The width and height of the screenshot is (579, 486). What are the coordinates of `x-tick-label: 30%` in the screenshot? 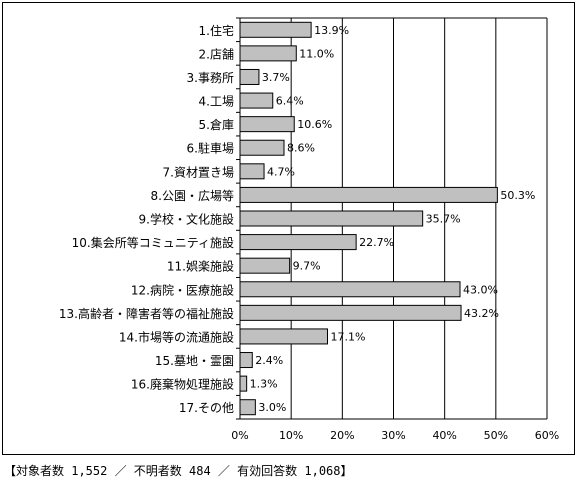 It's located at (393, 435).